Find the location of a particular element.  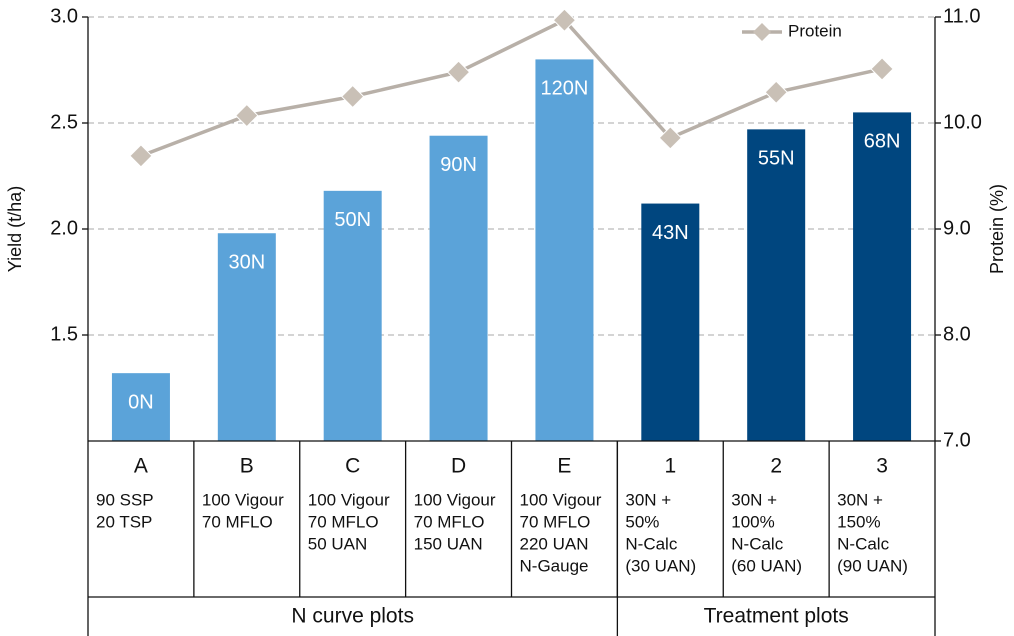

y-axis-label: Yield (t/ha) is located at coordinates (15, 229).